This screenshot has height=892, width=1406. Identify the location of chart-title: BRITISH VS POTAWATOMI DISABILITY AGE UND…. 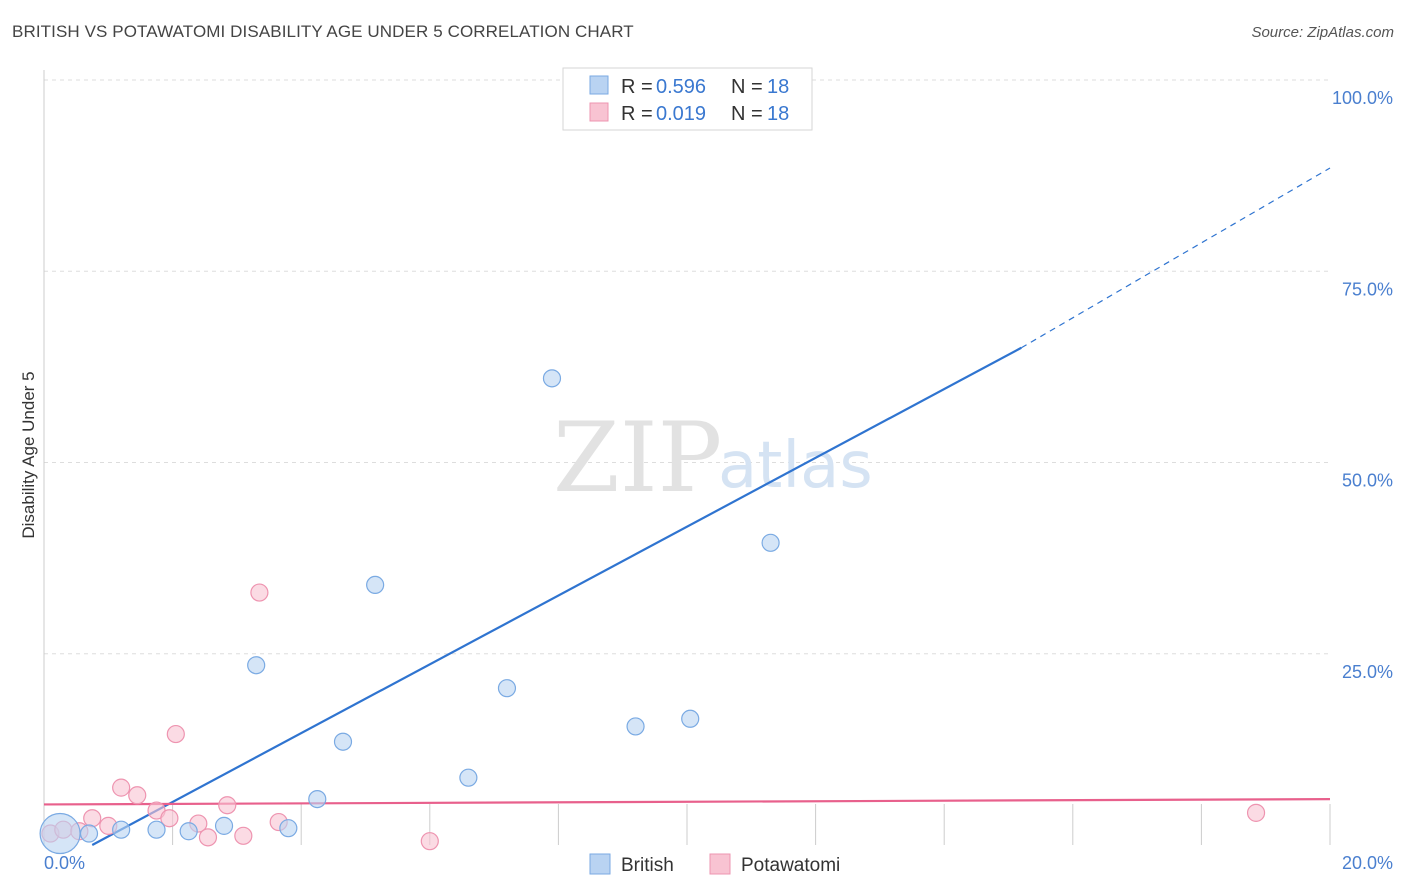
(323, 31).